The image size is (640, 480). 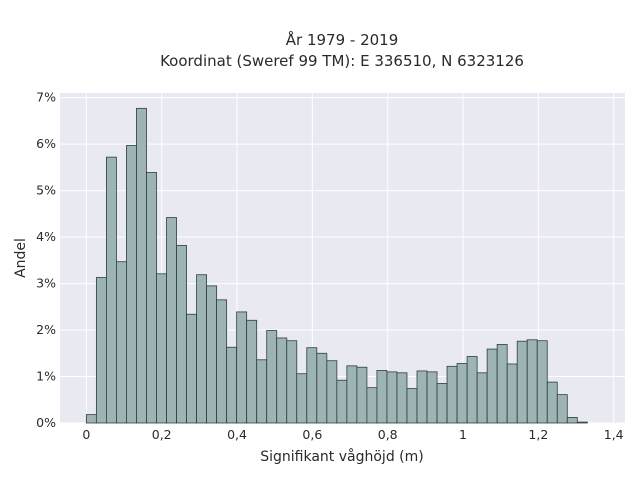 I want to click on x-tick-label: 1, so click(x=463, y=434).